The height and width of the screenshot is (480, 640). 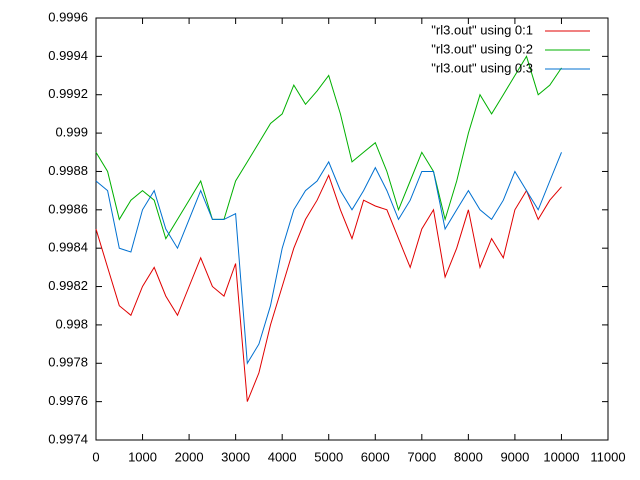 I want to click on y-tick-label: 0.9978, so click(x=68, y=362).